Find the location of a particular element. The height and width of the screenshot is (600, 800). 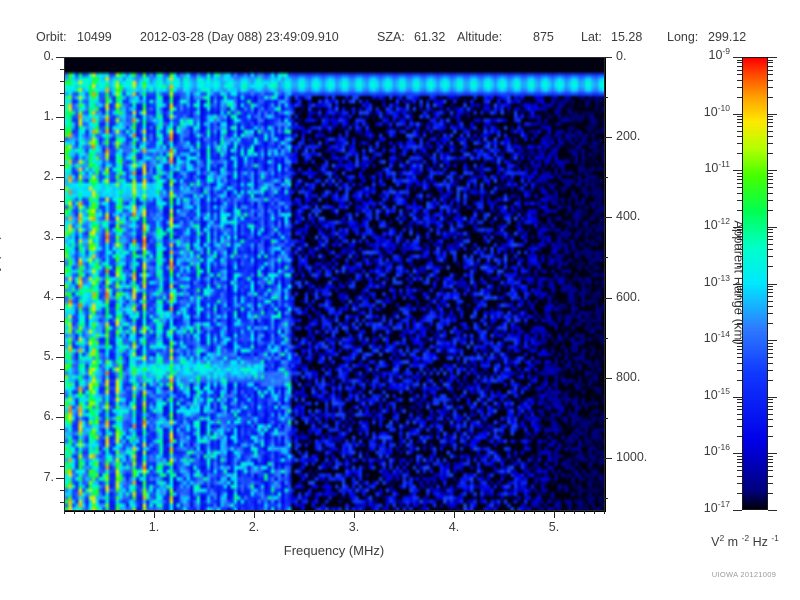

y-tick-label: 7. is located at coordinates (48, 476).